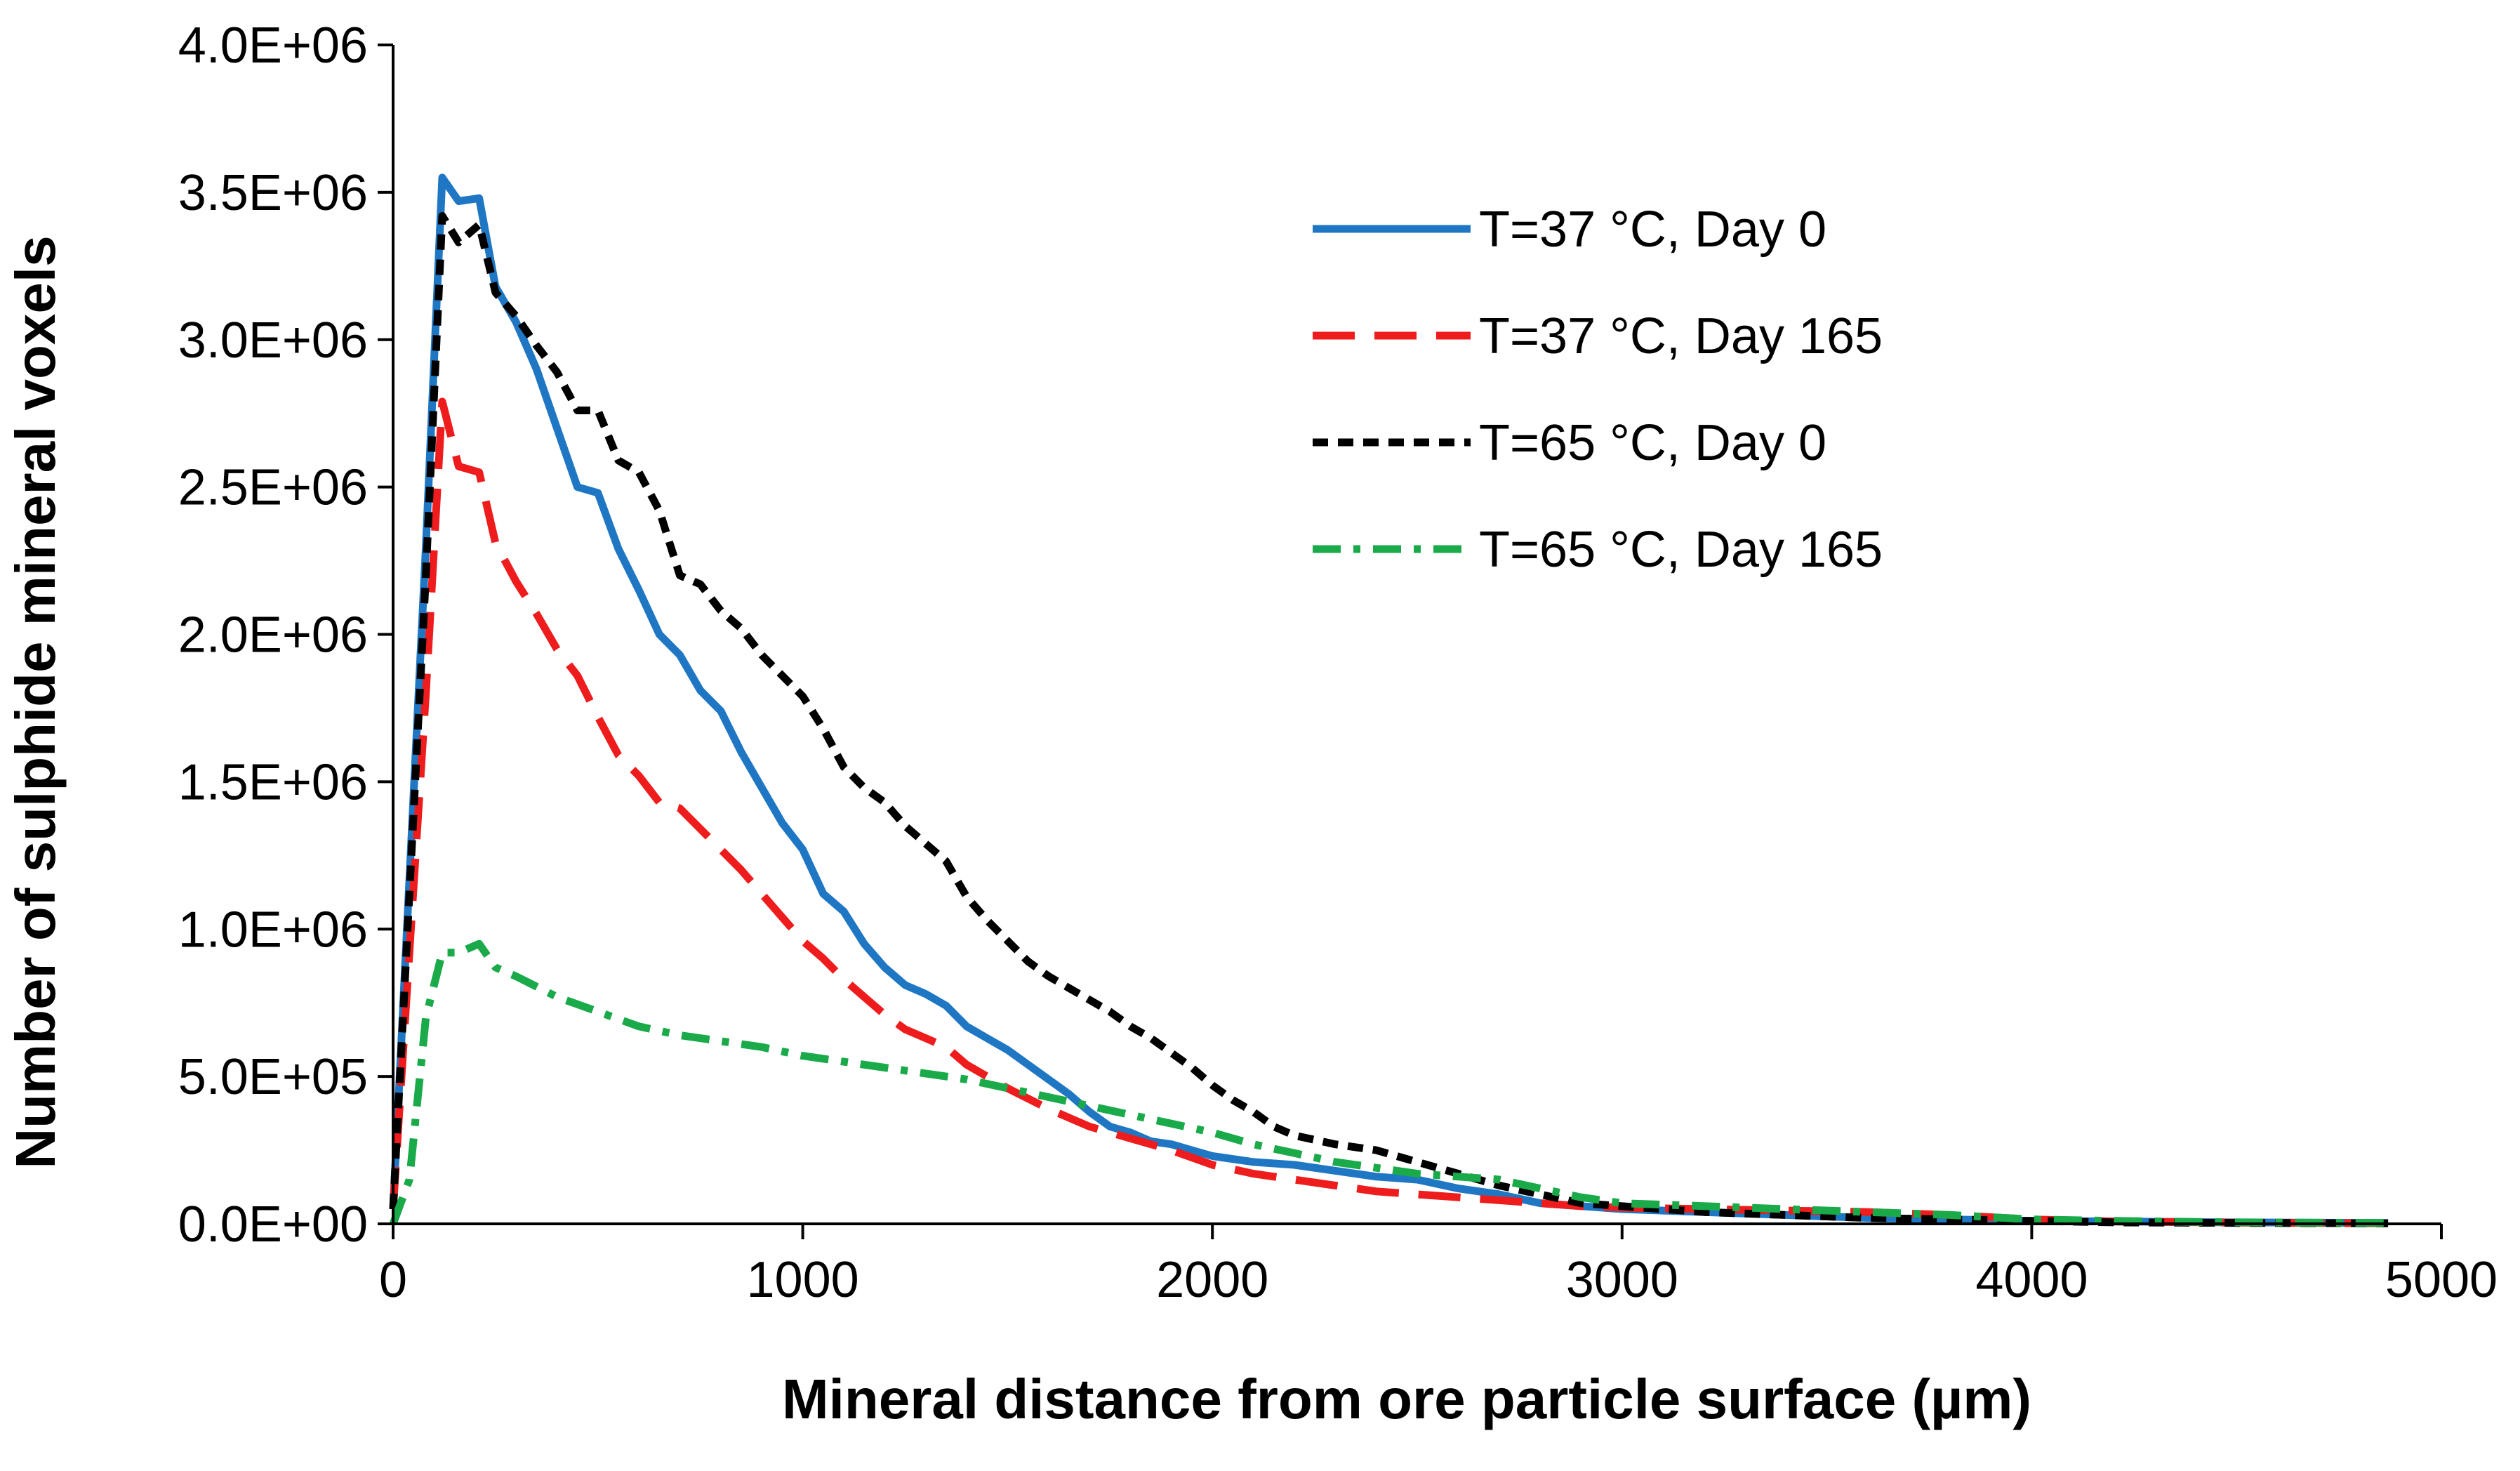  I want to click on y-tick-label: 5.0E+05, so click(273, 1077).